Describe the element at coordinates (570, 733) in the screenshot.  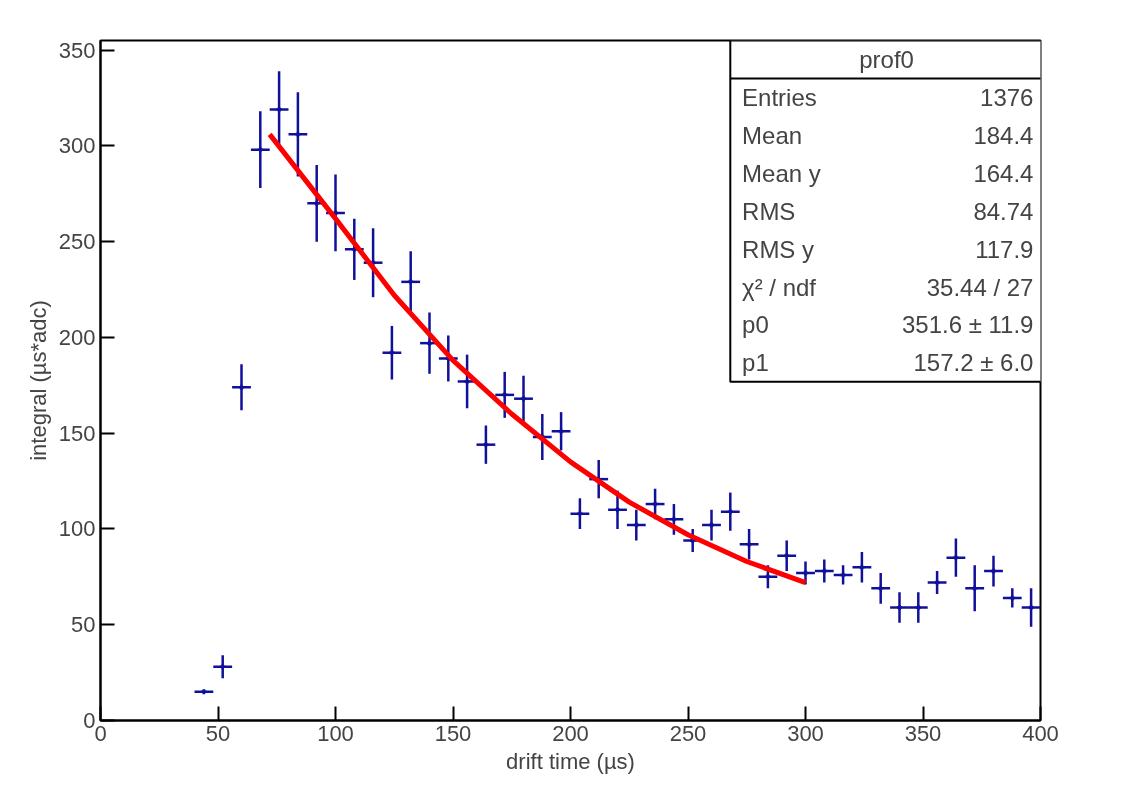
I see `x-tick-label: 200` at that location.